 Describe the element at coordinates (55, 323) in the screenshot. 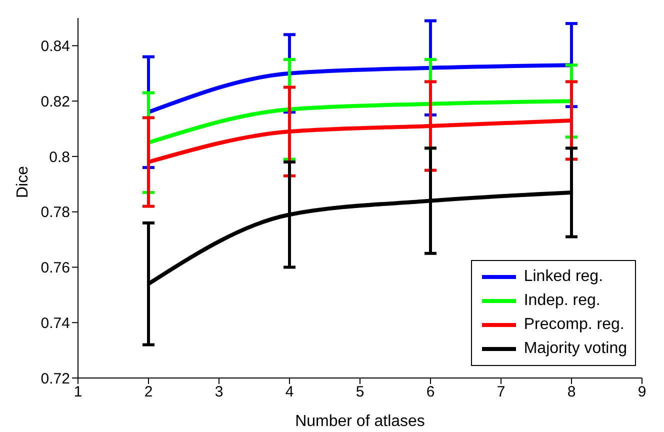

I see `y-tick-label: 0.74` at that location.